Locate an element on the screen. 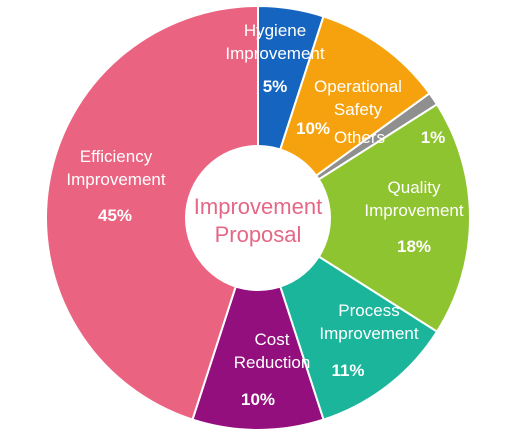 The width and height of the screenshot is (513, 435). center-label: Improvement Proposal is located at coordinates (258, 220).